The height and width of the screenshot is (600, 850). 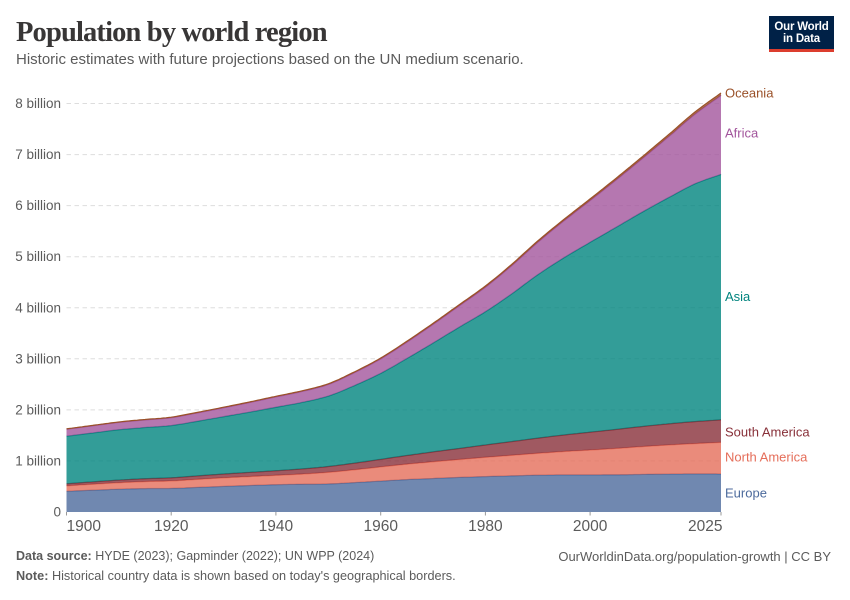 I want to click on svg-text: 1 billion, so click(x=38, y=460).